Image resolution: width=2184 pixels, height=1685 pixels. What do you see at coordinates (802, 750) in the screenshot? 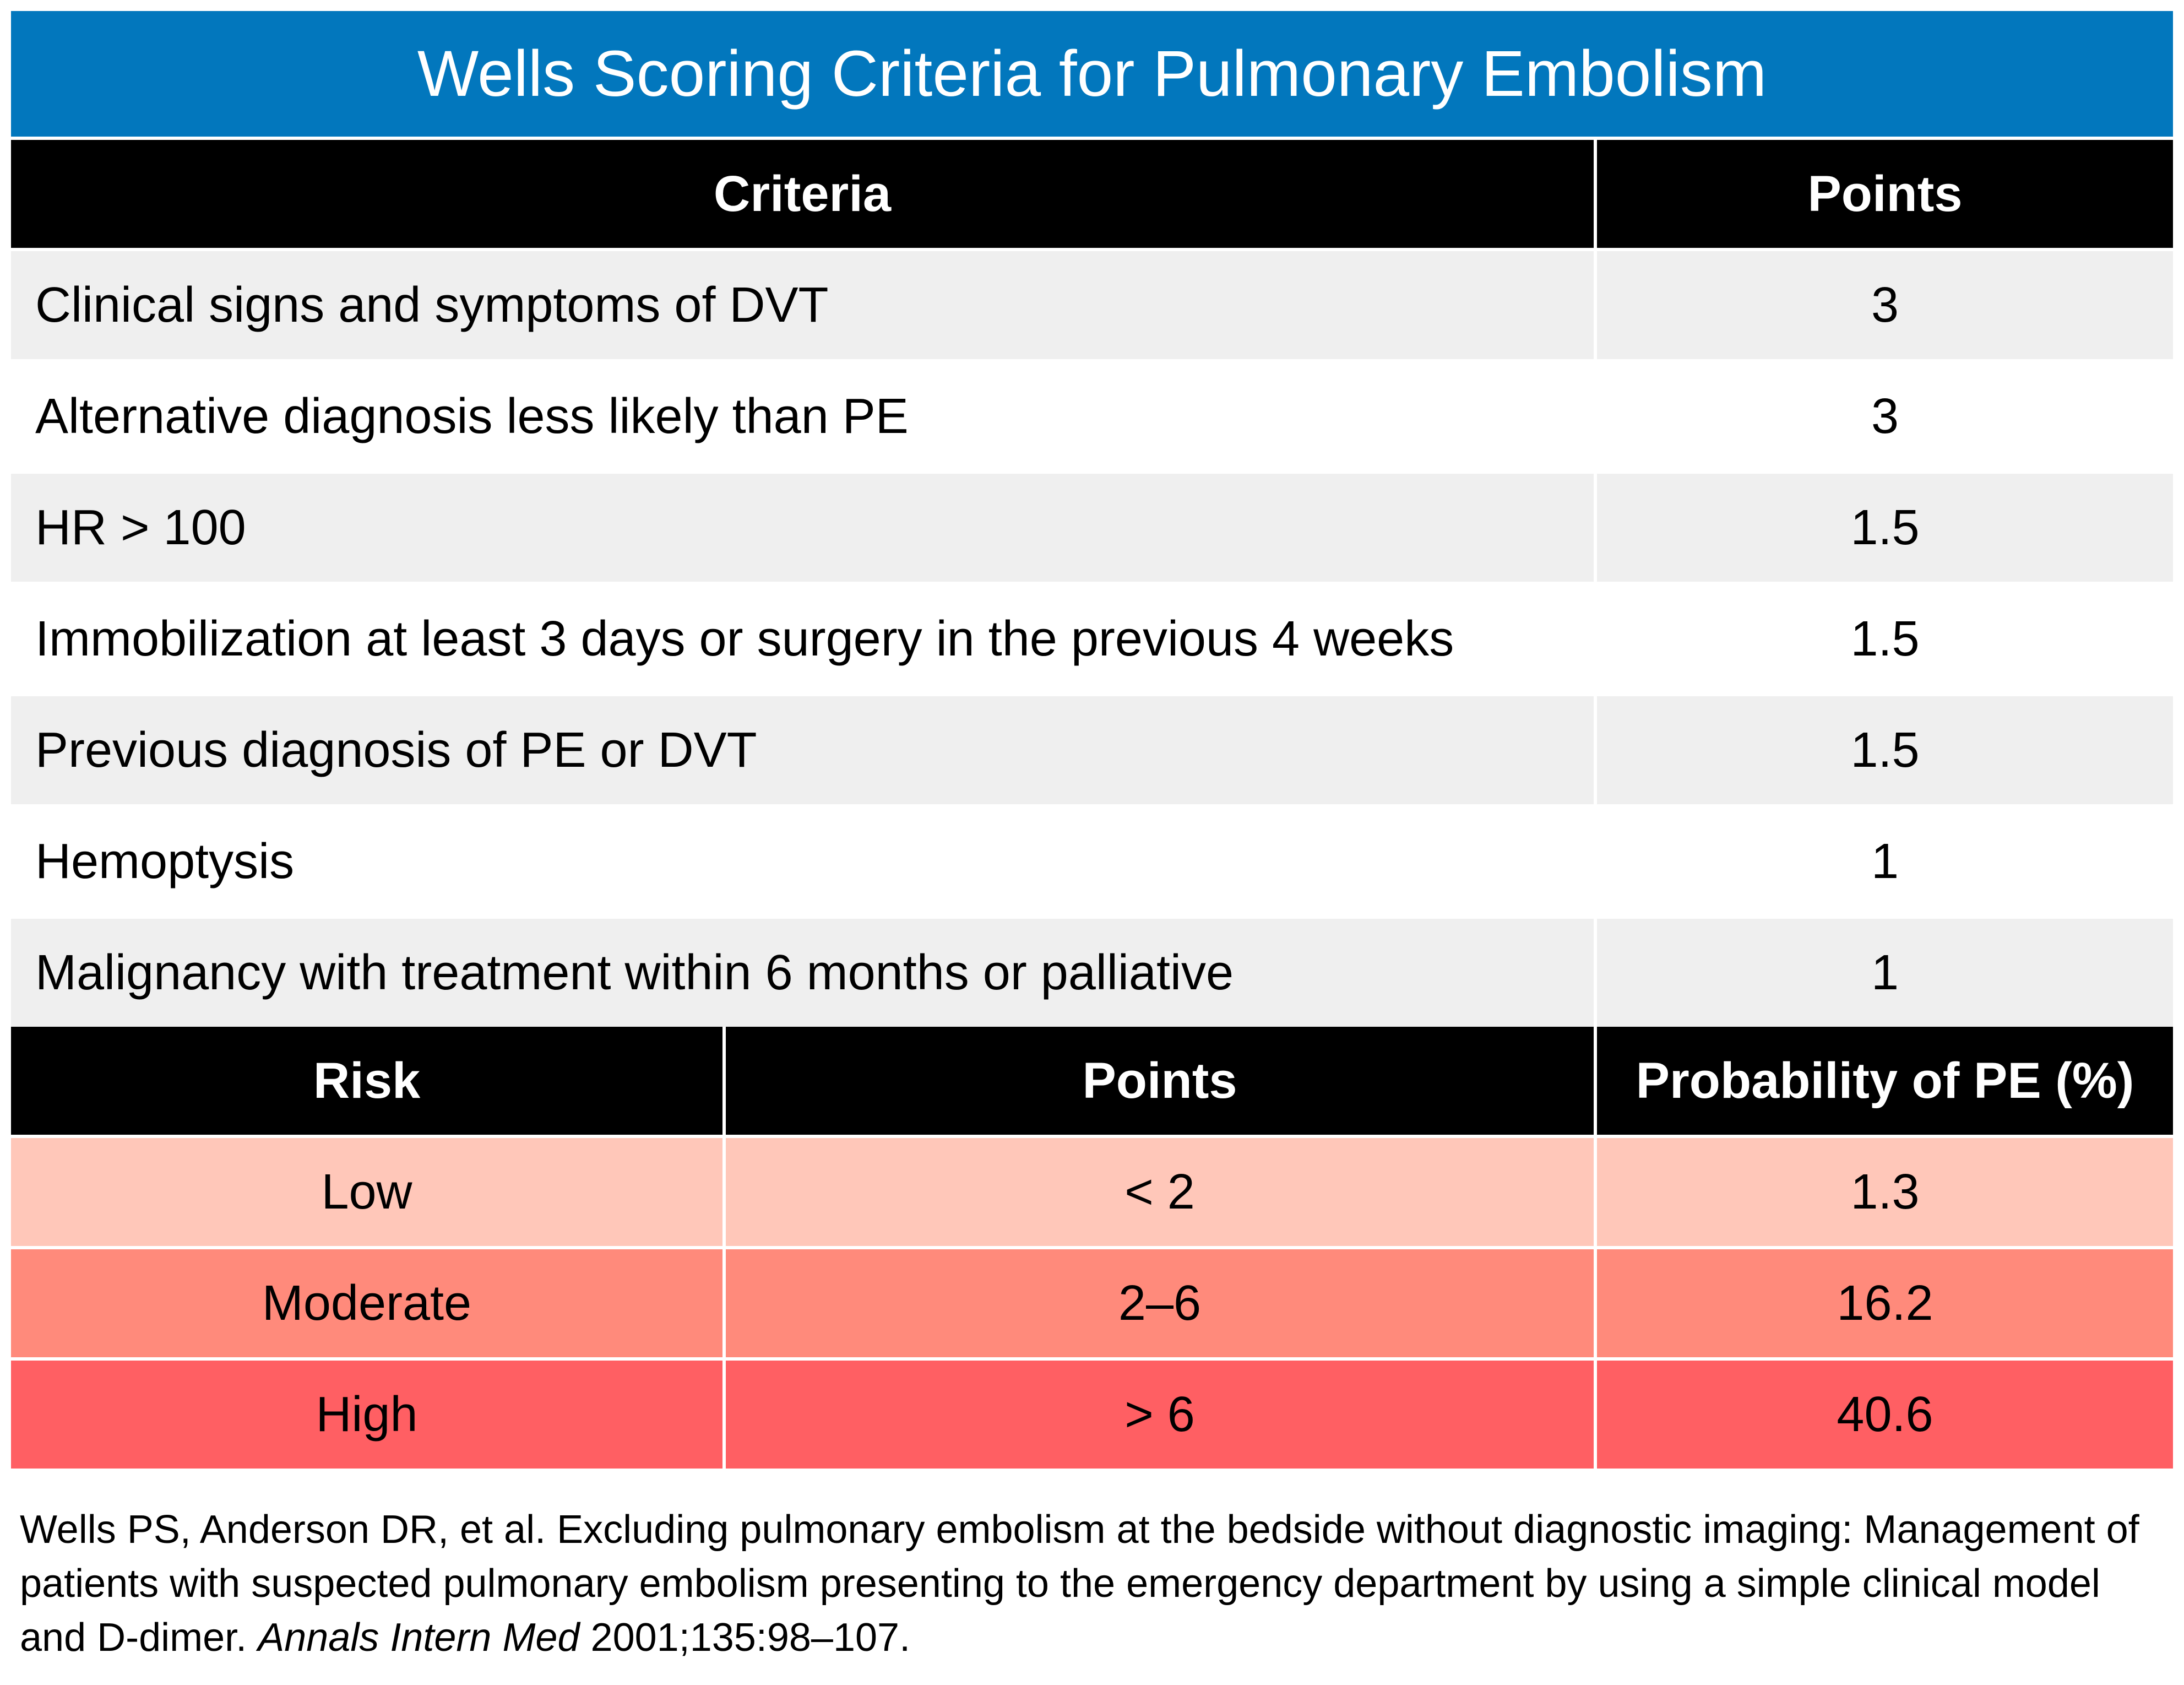
I see `criteria-cell: Previous diagnosis of PE or DVT` at bounding box center [802, 750].